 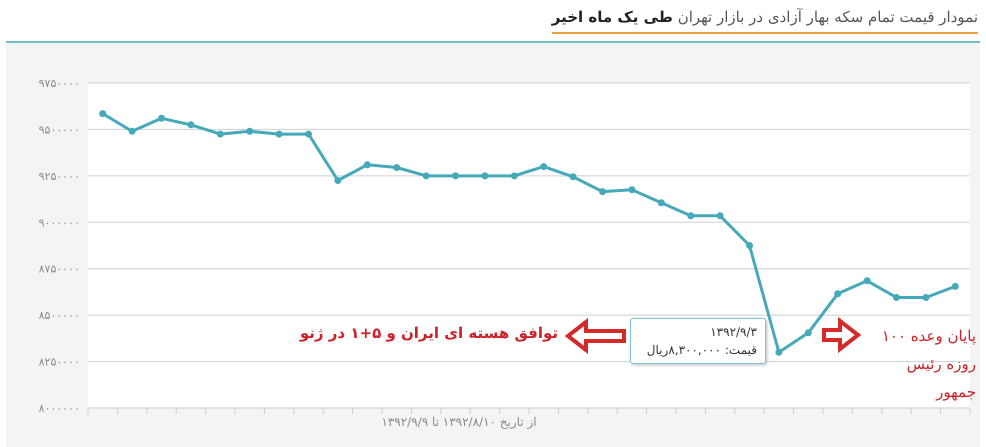 What do you see at coordinates (928, 364) in the screenshot?
I see `annotation: پایان وعده ۱۰۰ روزه رئیس جمهور` at bounding box center [928, 364].